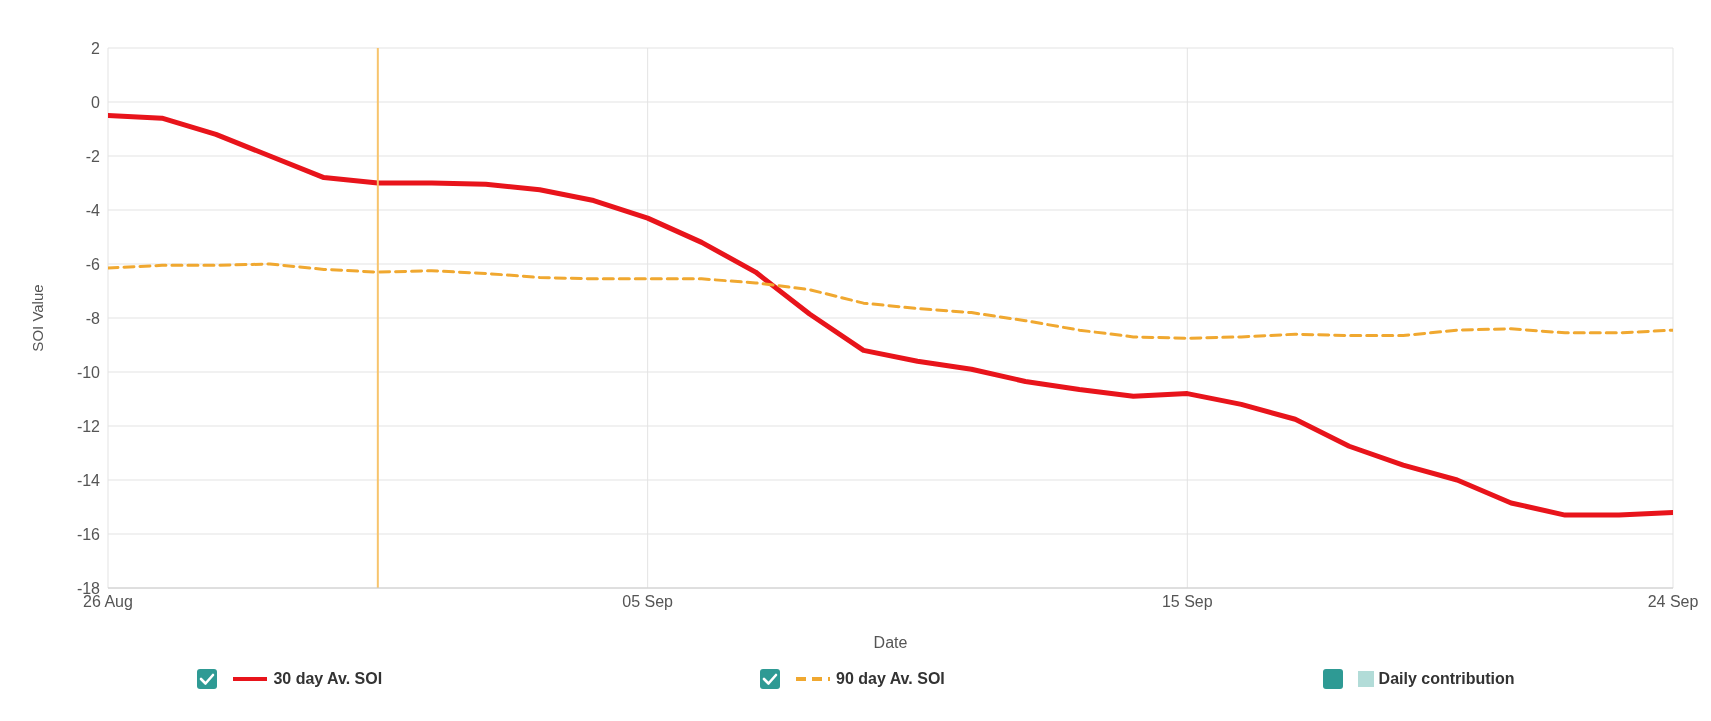  I want to click on x-tick-label: 15 Sep, so click(1187, 602).